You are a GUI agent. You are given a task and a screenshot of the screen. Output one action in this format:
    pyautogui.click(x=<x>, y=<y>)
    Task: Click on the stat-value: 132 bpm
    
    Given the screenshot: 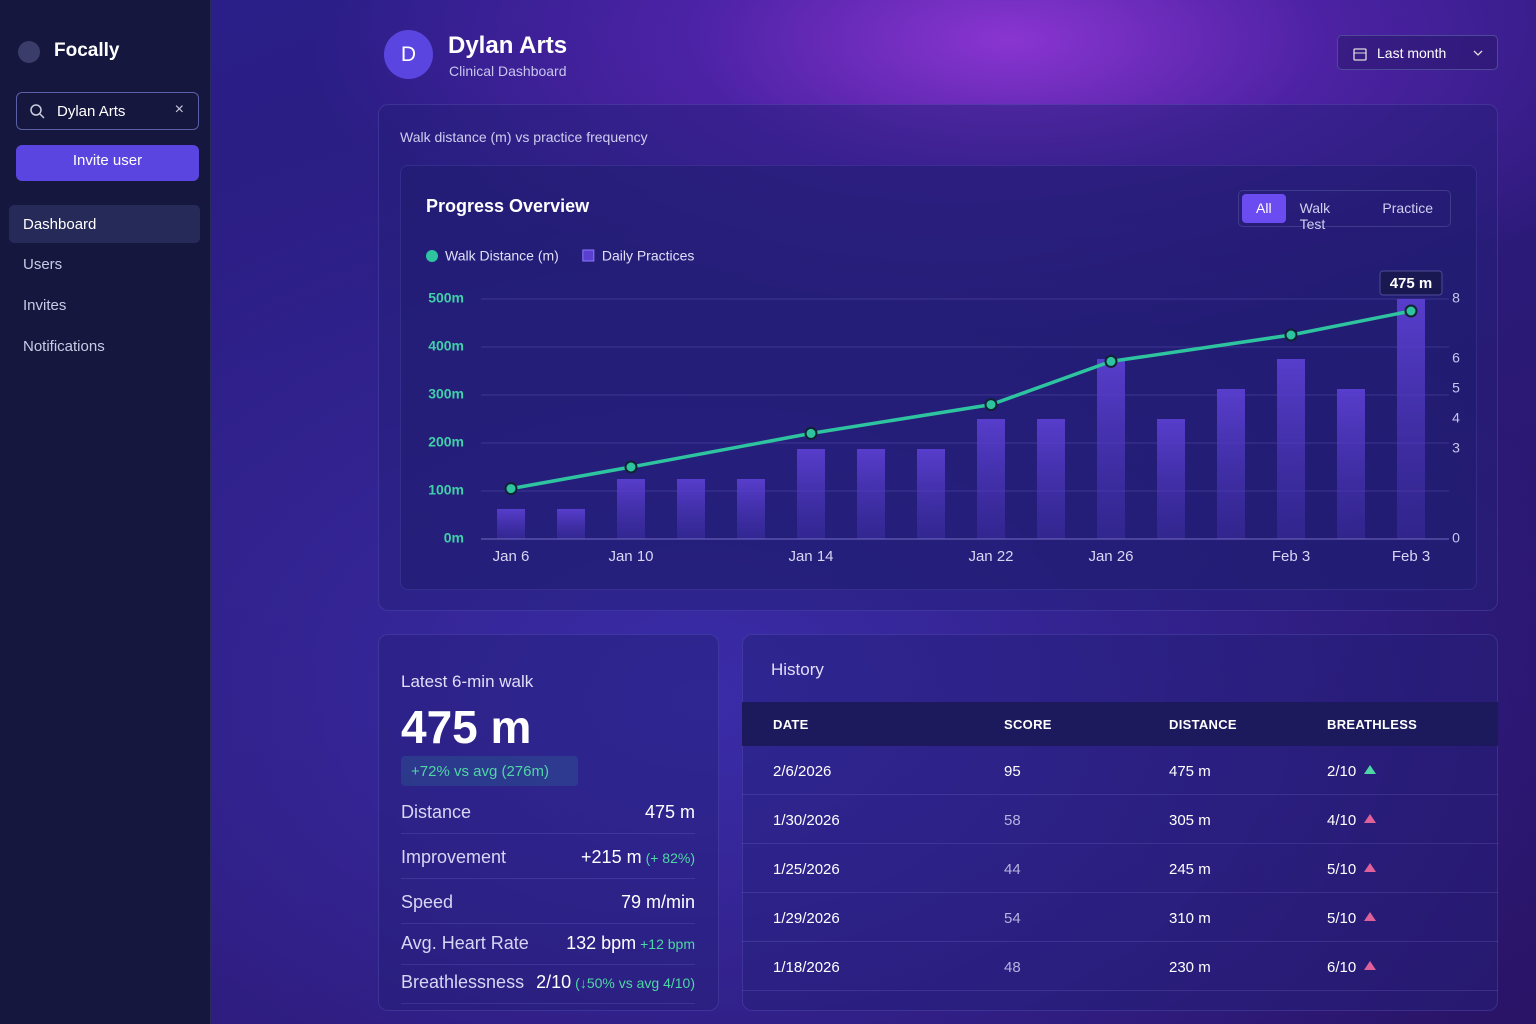 What is the action you would take?
    pyautogui.click(x=601, y=943)
    